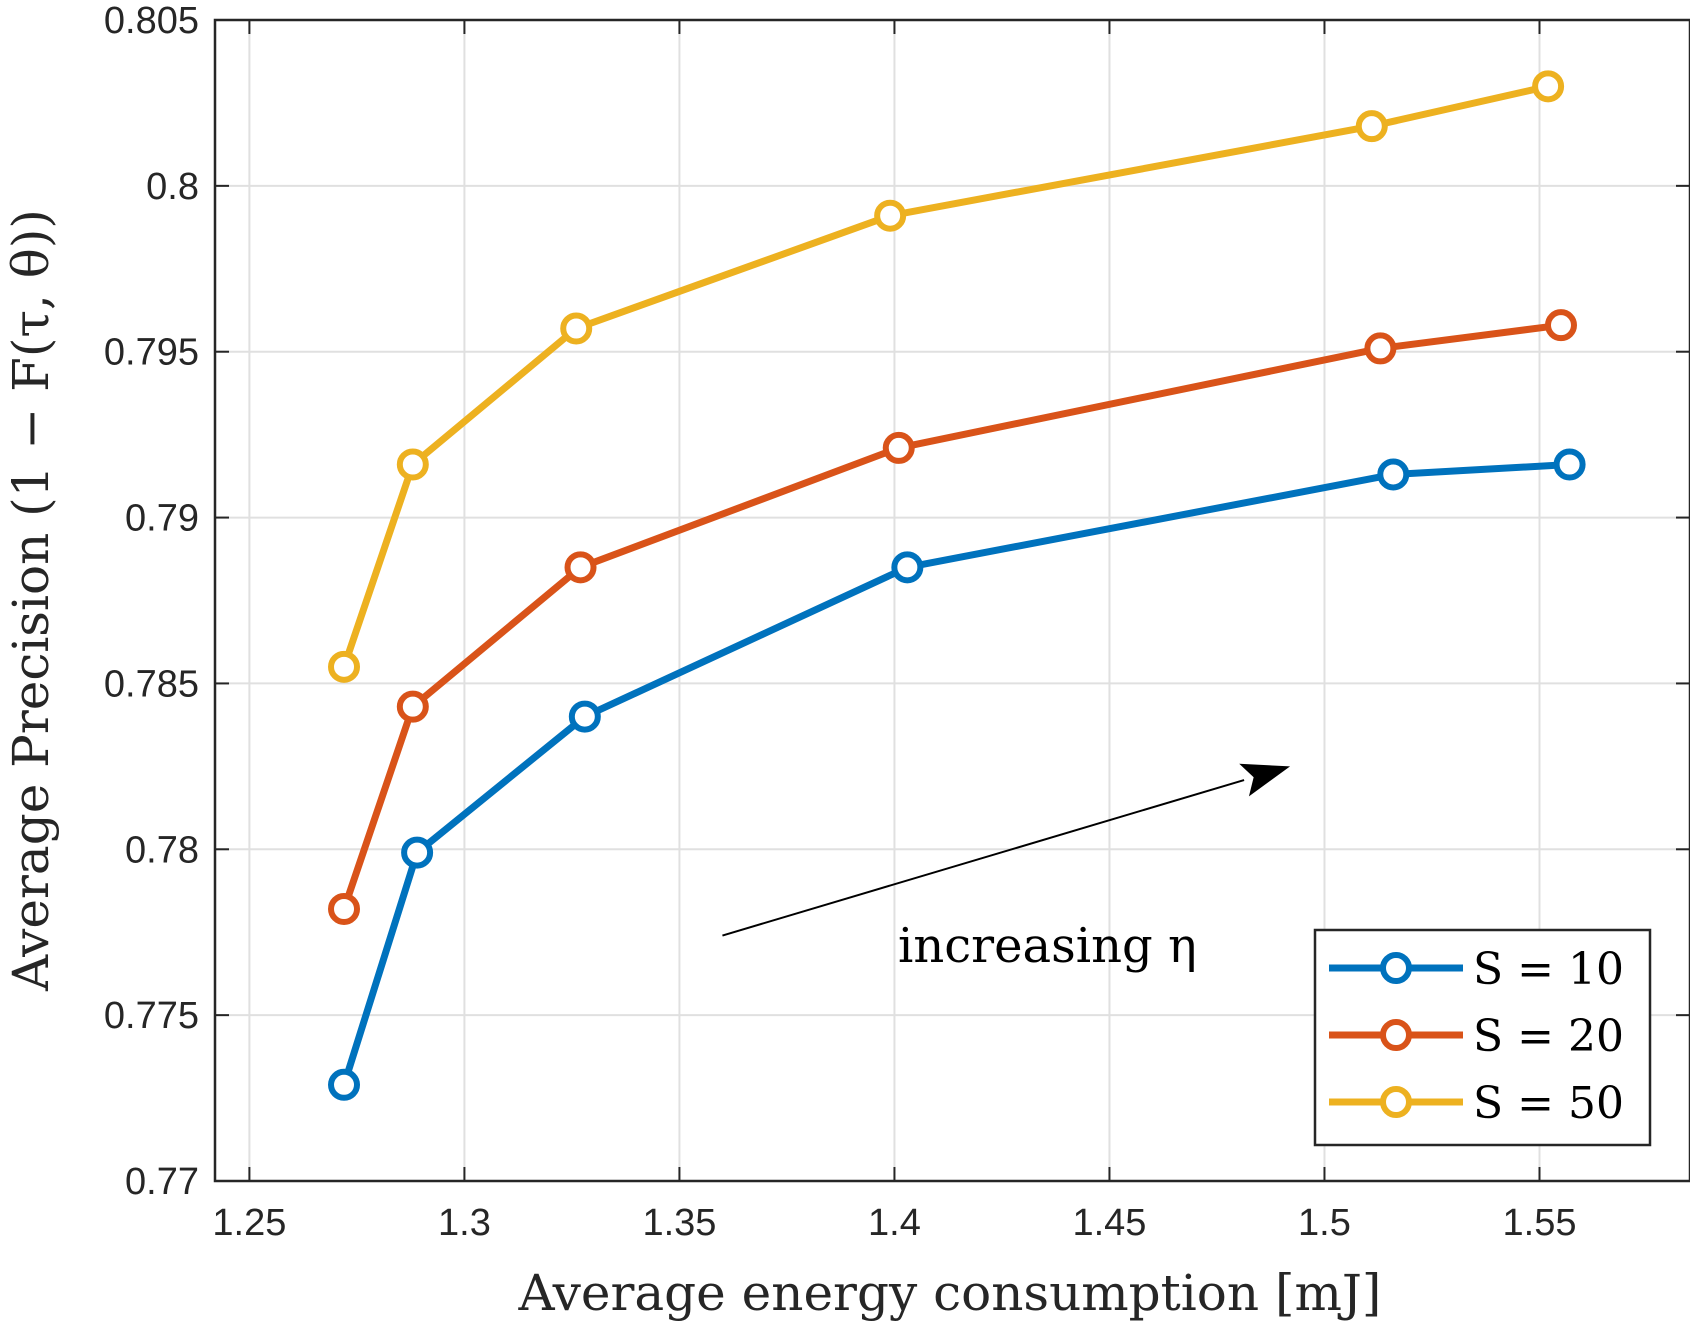  I want to click on y-tick-label: 0.805, so click(151, 21).